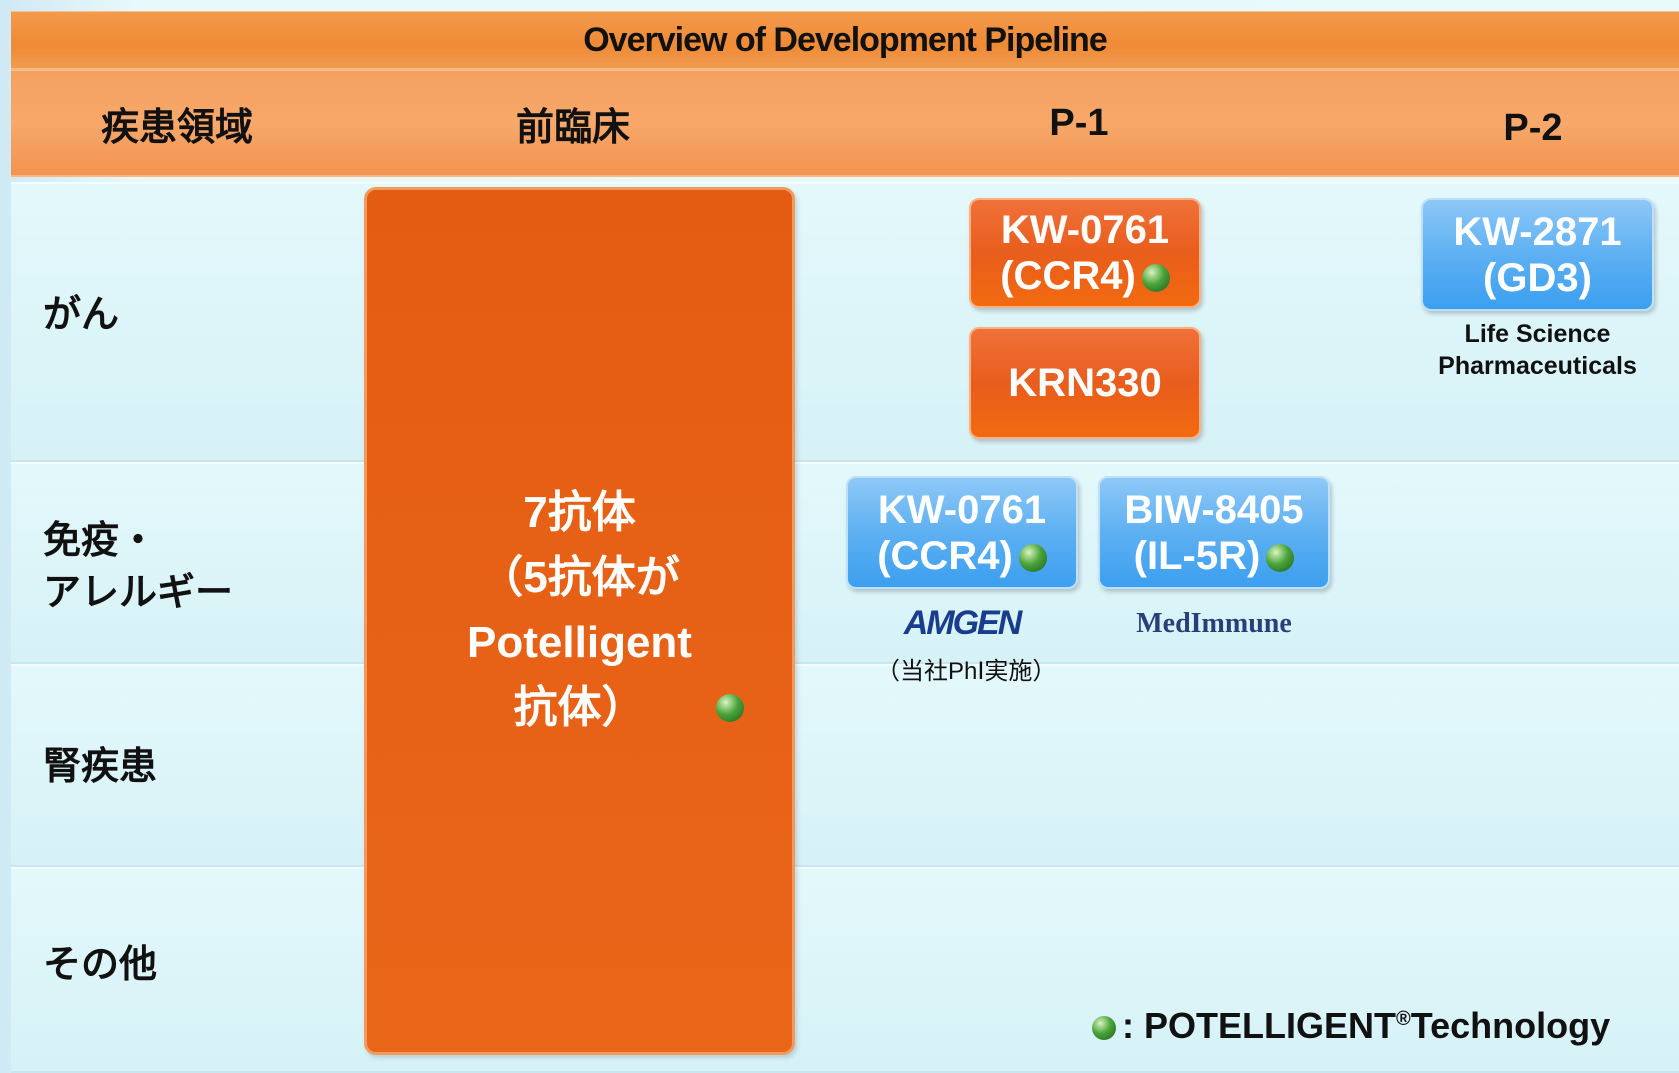 The image size is (1679, 1073). What do you see at coordinates (573, 128) in the screenshot?
I see `column-header: 前臨床` at bounding box center [573, 128].